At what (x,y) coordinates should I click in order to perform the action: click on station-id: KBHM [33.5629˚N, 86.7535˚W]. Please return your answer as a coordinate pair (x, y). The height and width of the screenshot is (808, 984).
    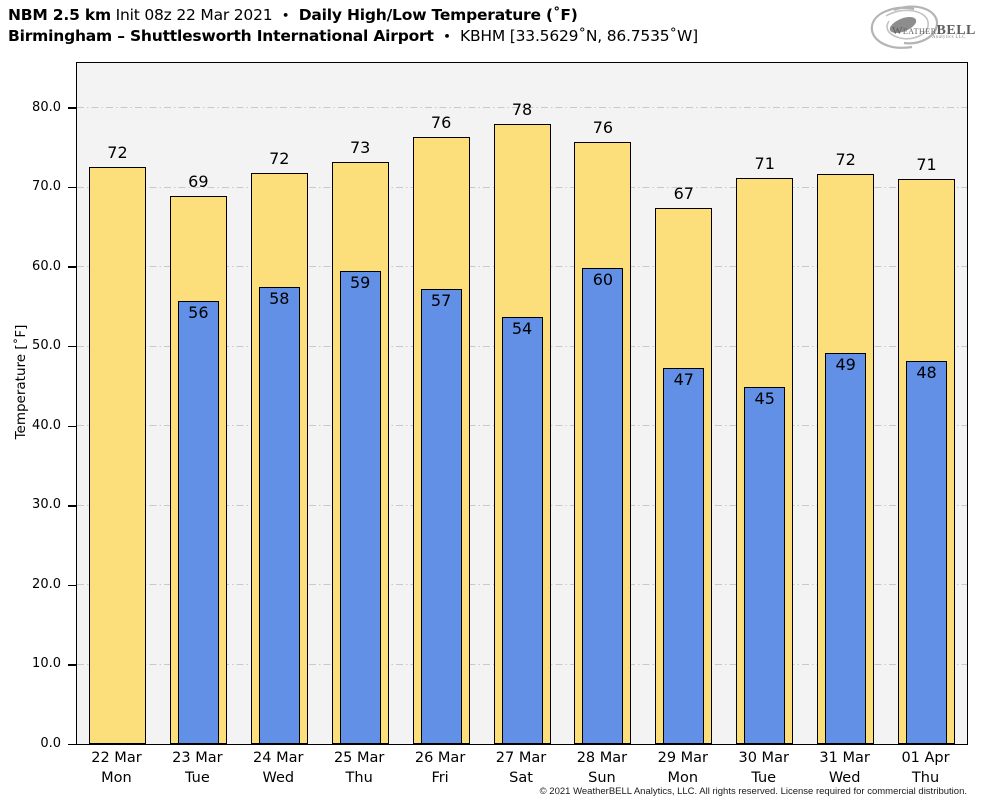
    Looking at the image, I should click on (579, 36).